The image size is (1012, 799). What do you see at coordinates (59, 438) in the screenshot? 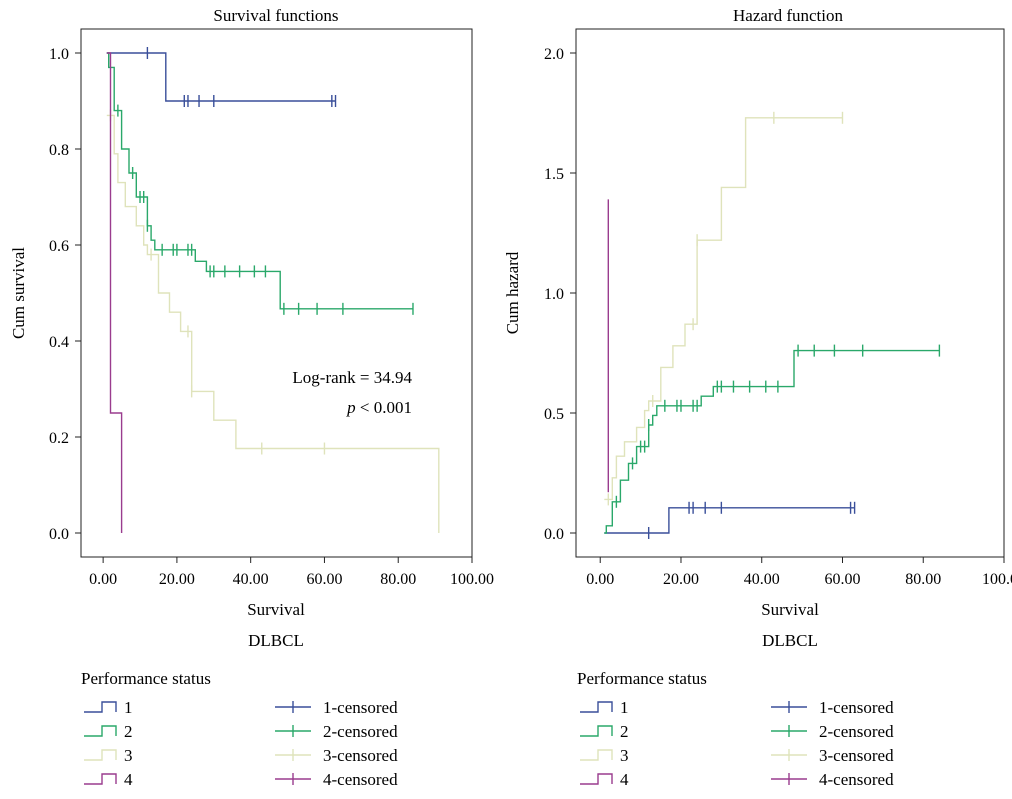
I see `y-tick-label: 0.2` at bounding box center [59, 438].